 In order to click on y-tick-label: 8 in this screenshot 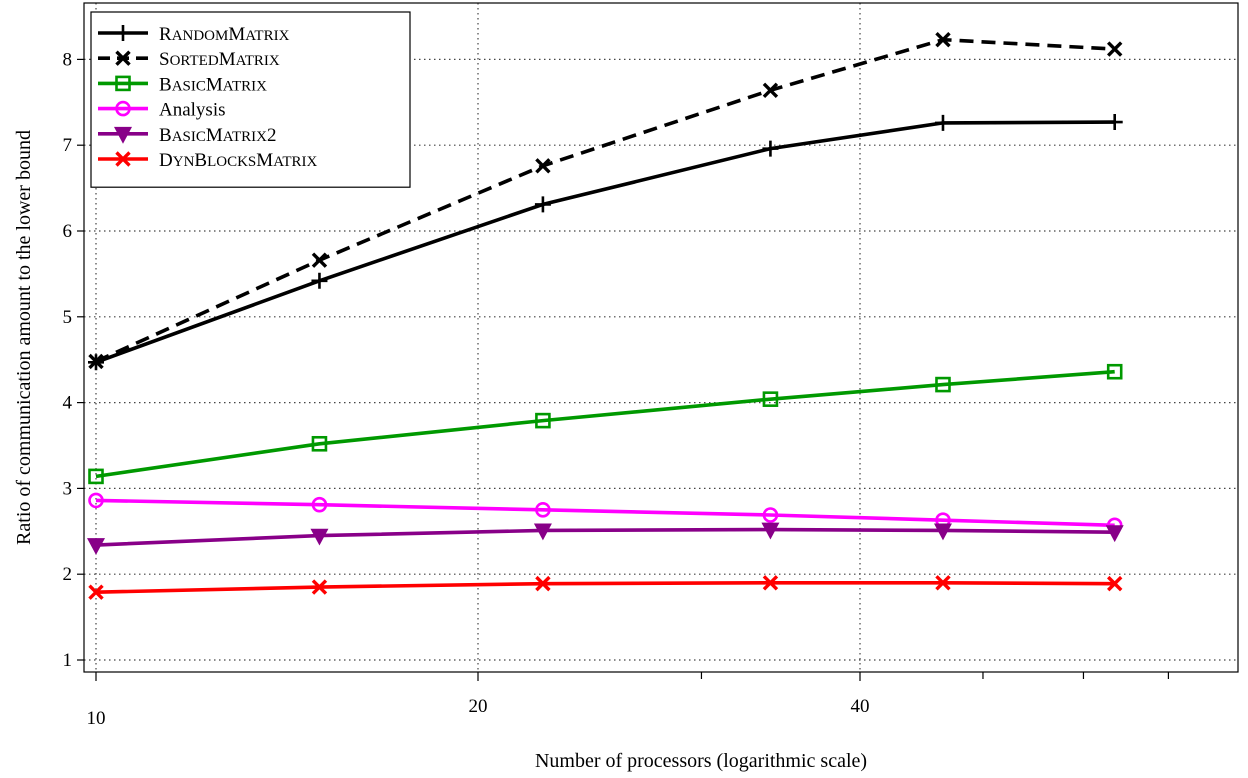, I will do `click(68, 59)`.